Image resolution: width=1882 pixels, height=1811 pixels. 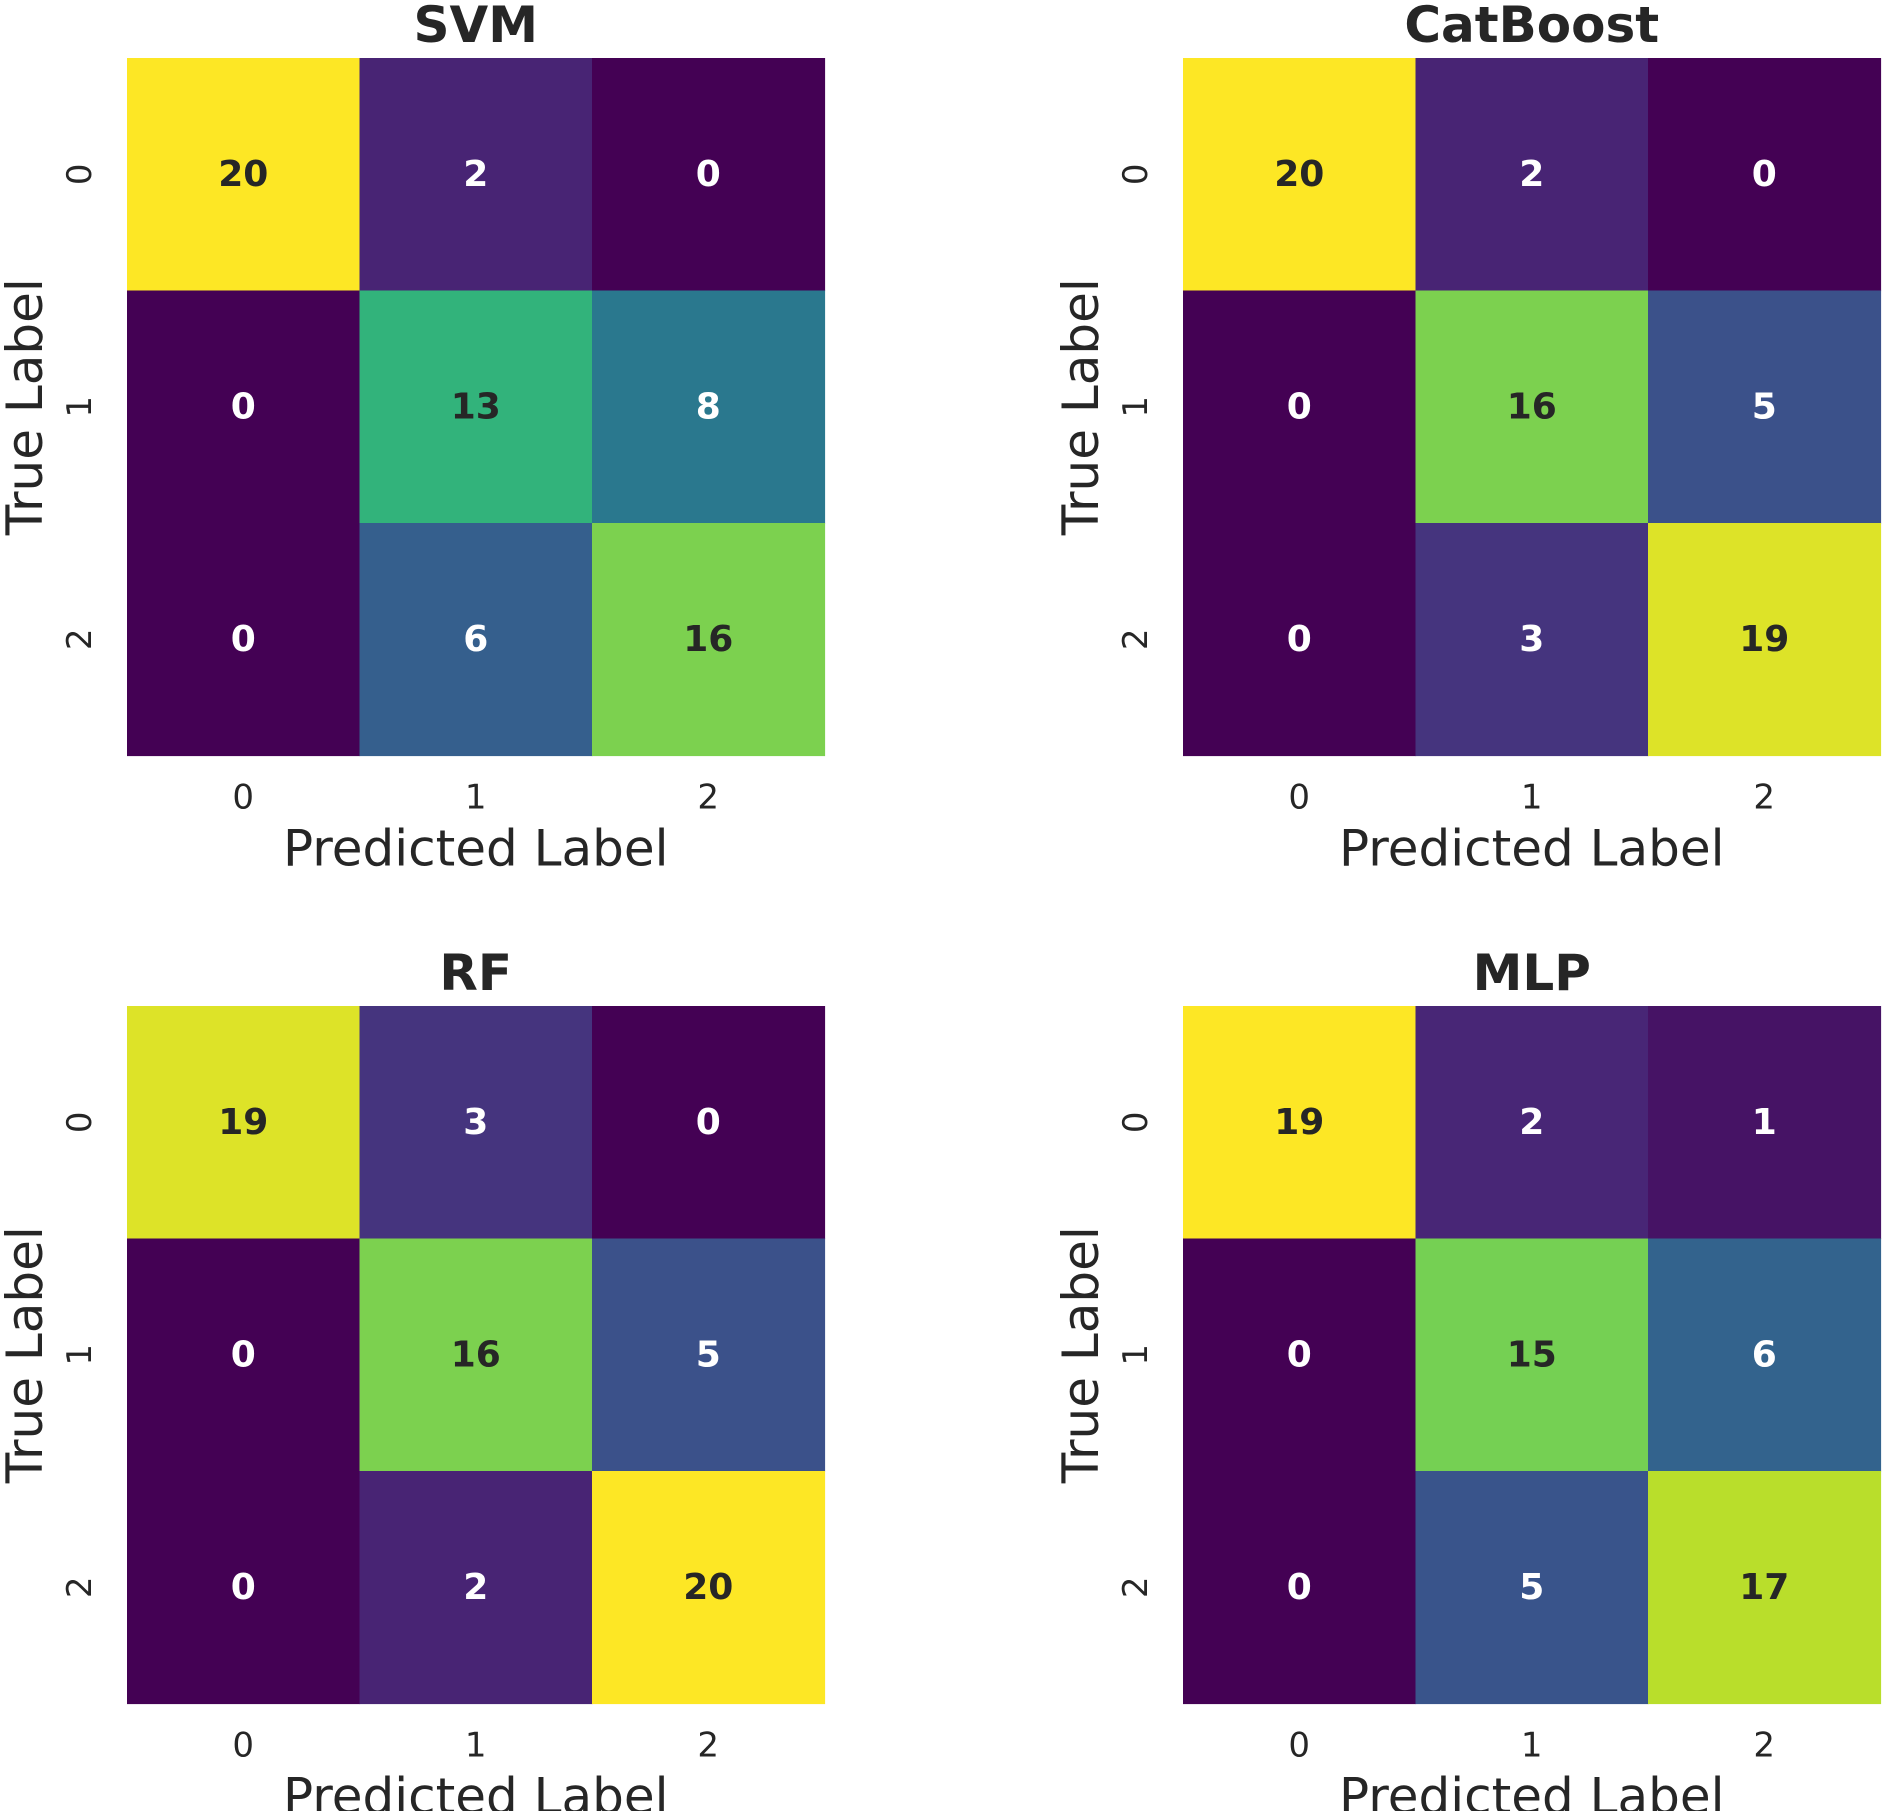 I want to click on cell-value-label: 8, so click(x=708, y=406).